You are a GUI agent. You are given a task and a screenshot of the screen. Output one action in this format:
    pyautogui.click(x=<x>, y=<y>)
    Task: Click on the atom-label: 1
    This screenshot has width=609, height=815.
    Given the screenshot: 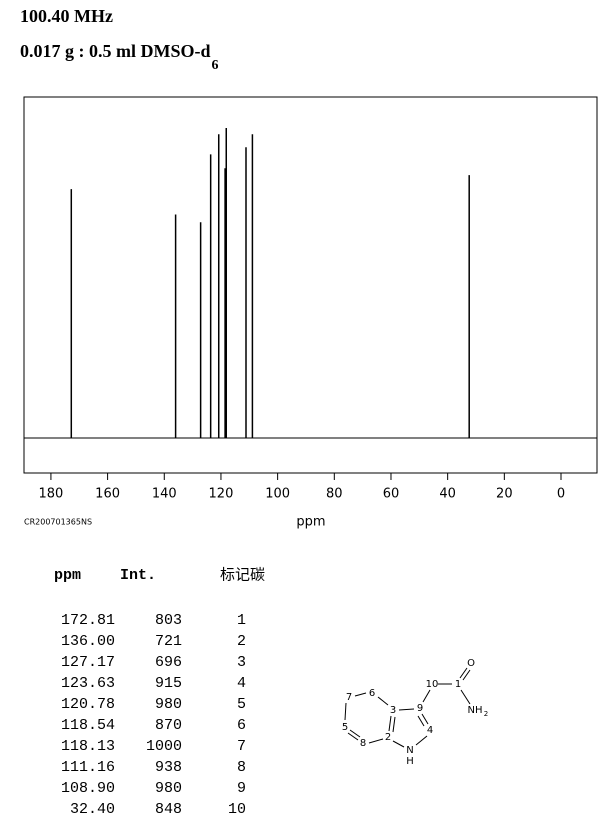 What is the action you would take?
    pyautogui.click(x=458, y=684)
    